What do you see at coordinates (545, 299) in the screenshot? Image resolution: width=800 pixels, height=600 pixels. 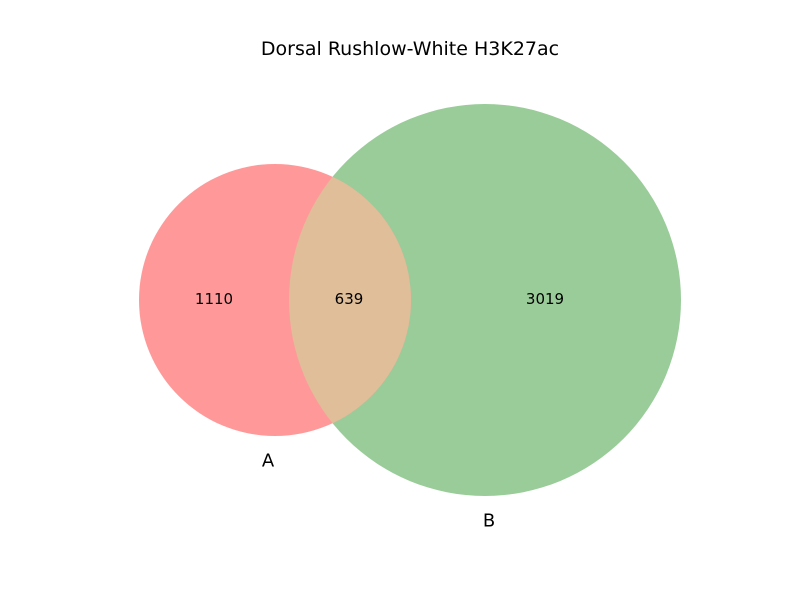 I see `only-b-count: 3019` at bounding box center [545, 299].